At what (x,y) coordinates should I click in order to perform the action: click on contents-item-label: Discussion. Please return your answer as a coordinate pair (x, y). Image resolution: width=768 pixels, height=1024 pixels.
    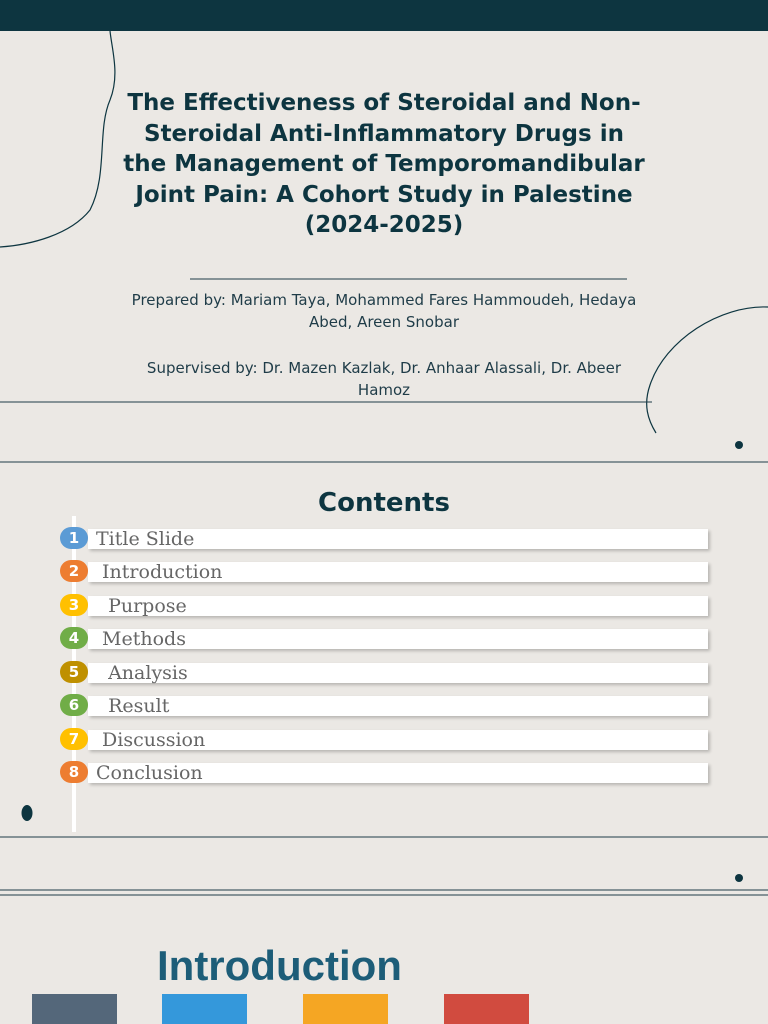
    Looking at the image, I should click on (151, 740).